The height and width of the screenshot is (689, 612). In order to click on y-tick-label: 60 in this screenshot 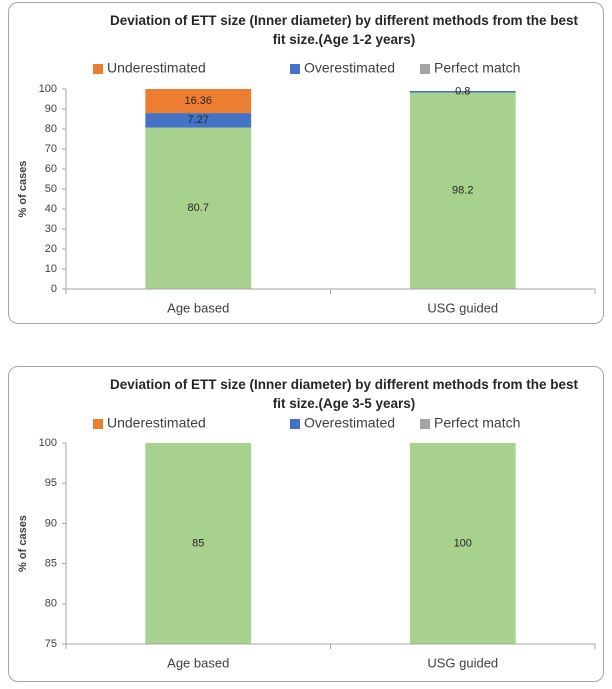, I will do `click(51, 169)`.